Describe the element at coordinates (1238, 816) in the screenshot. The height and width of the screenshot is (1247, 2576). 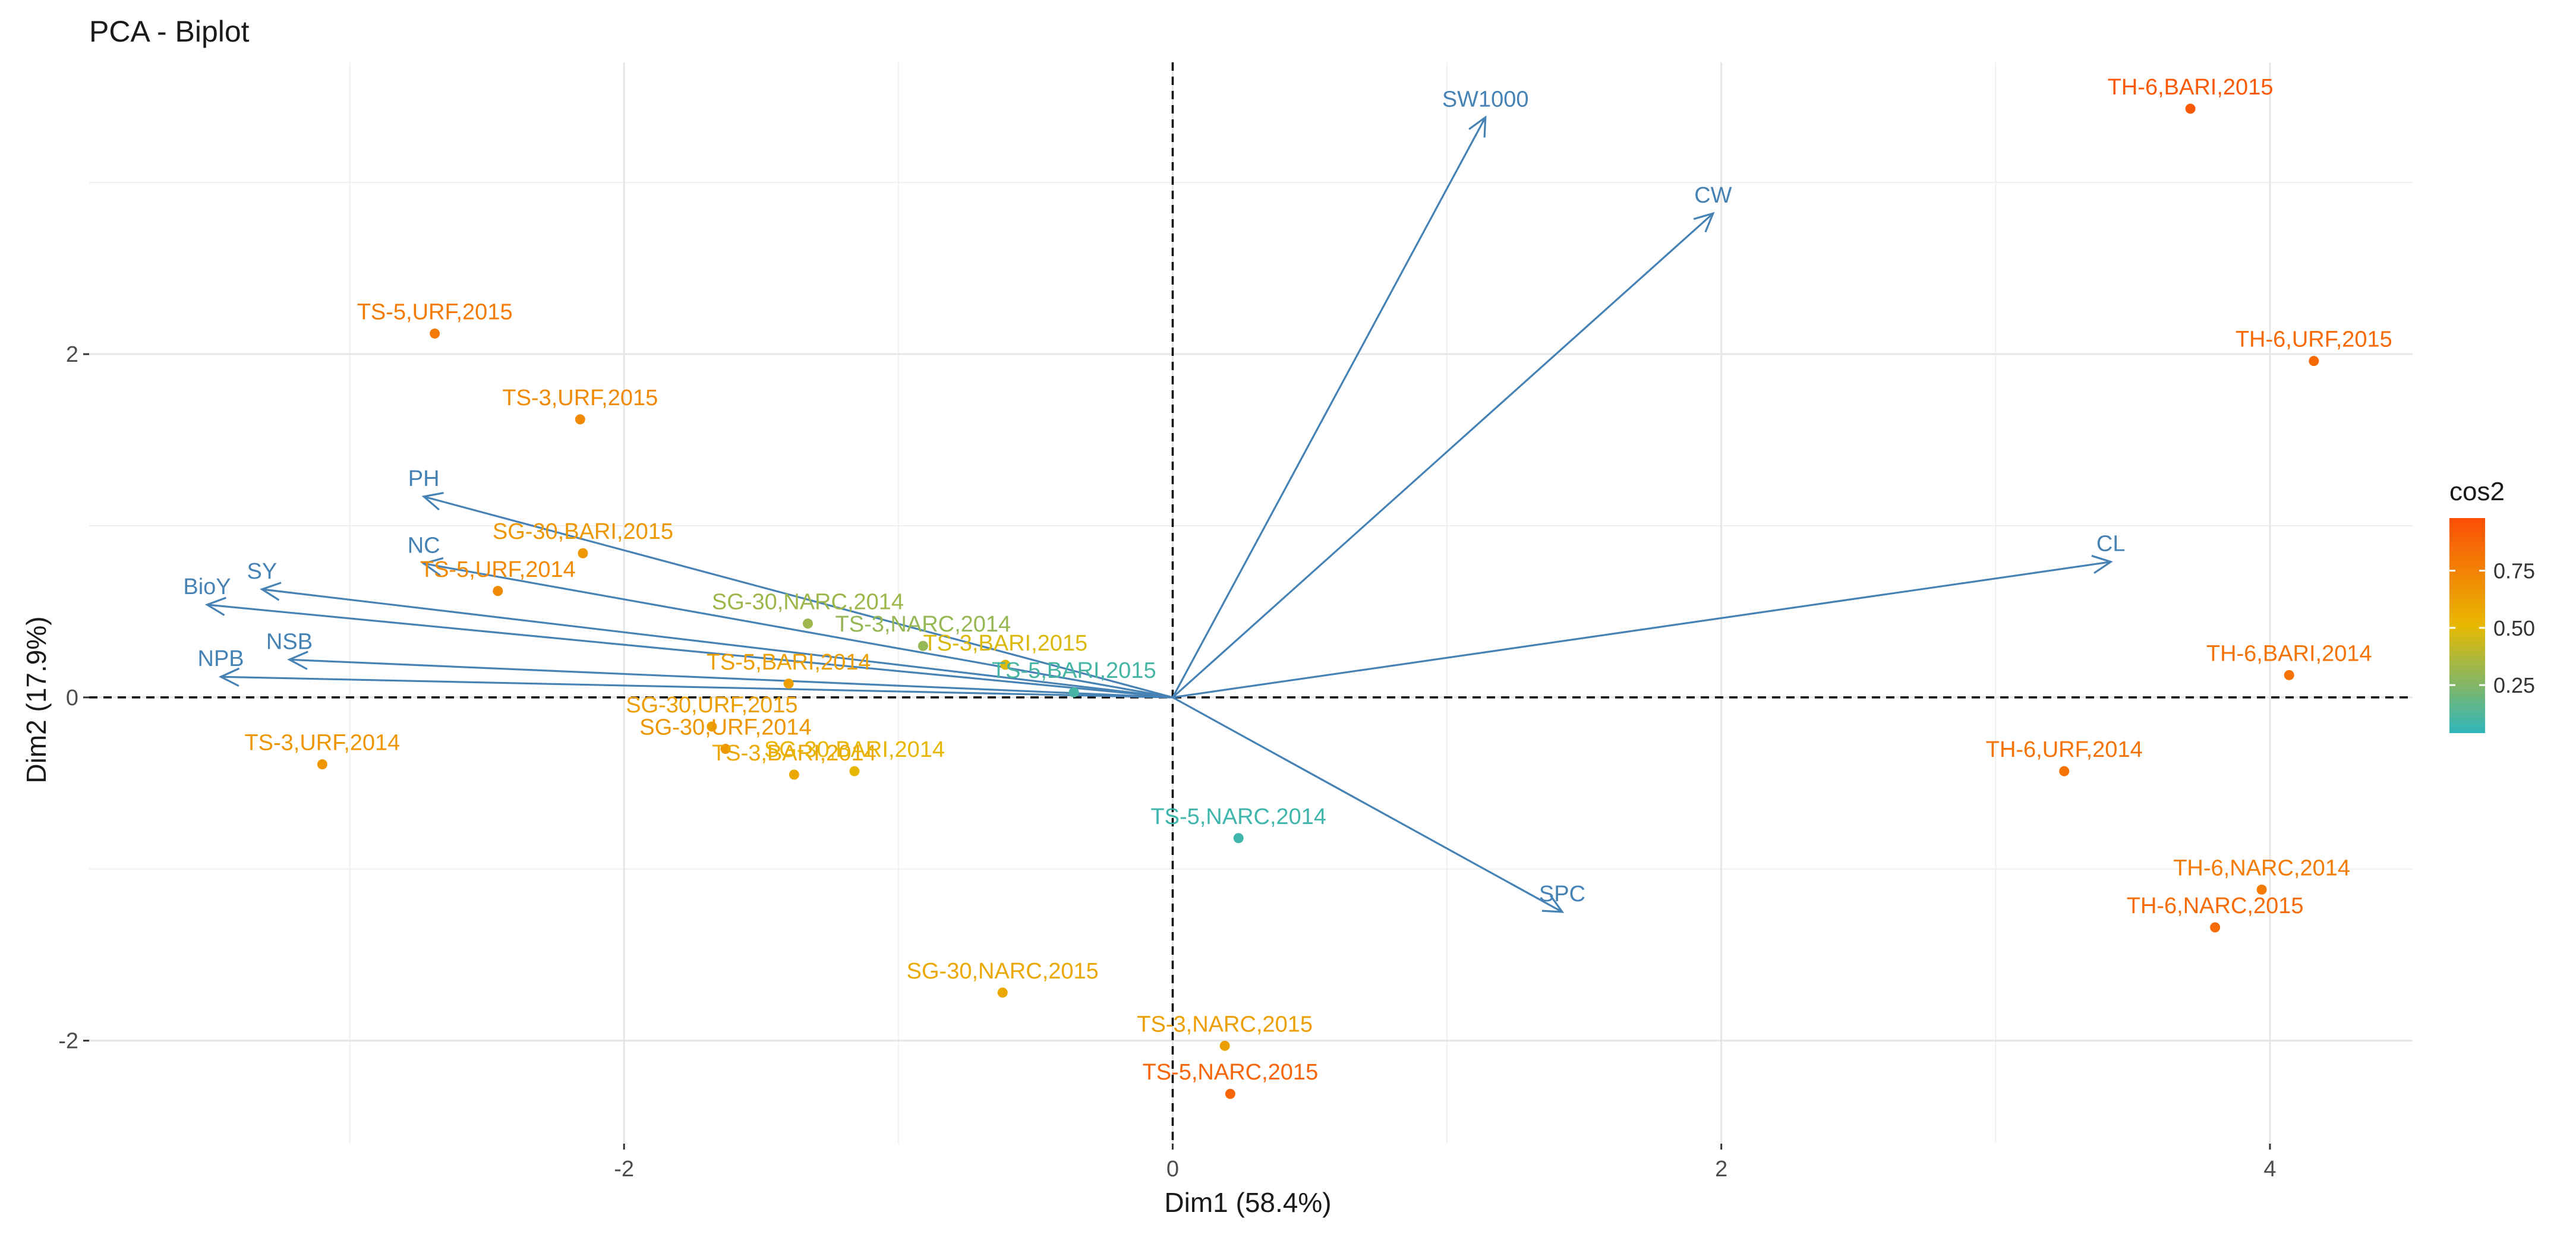
I see `individual-label-ts-5-narc-2014: TS-5,NARC,2014` at that location.